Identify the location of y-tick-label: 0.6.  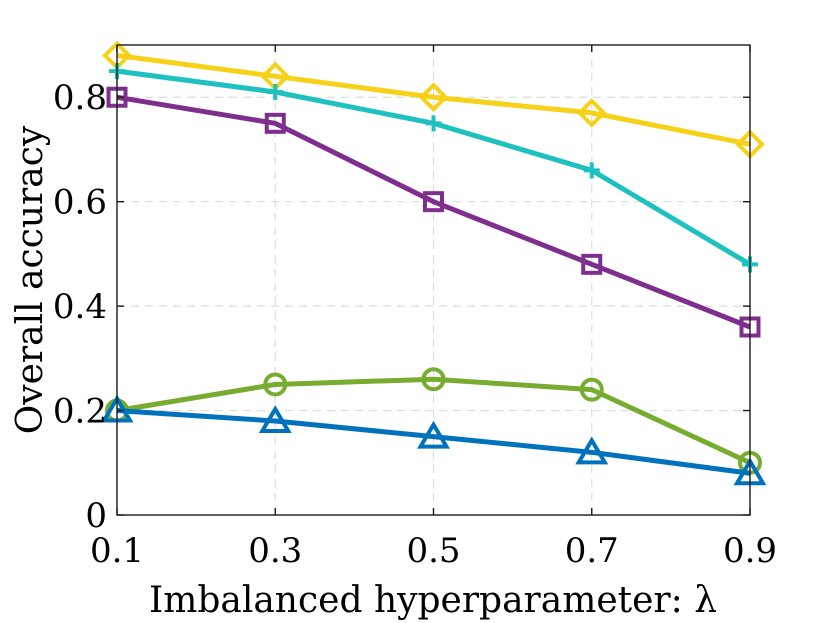
(80, 203).